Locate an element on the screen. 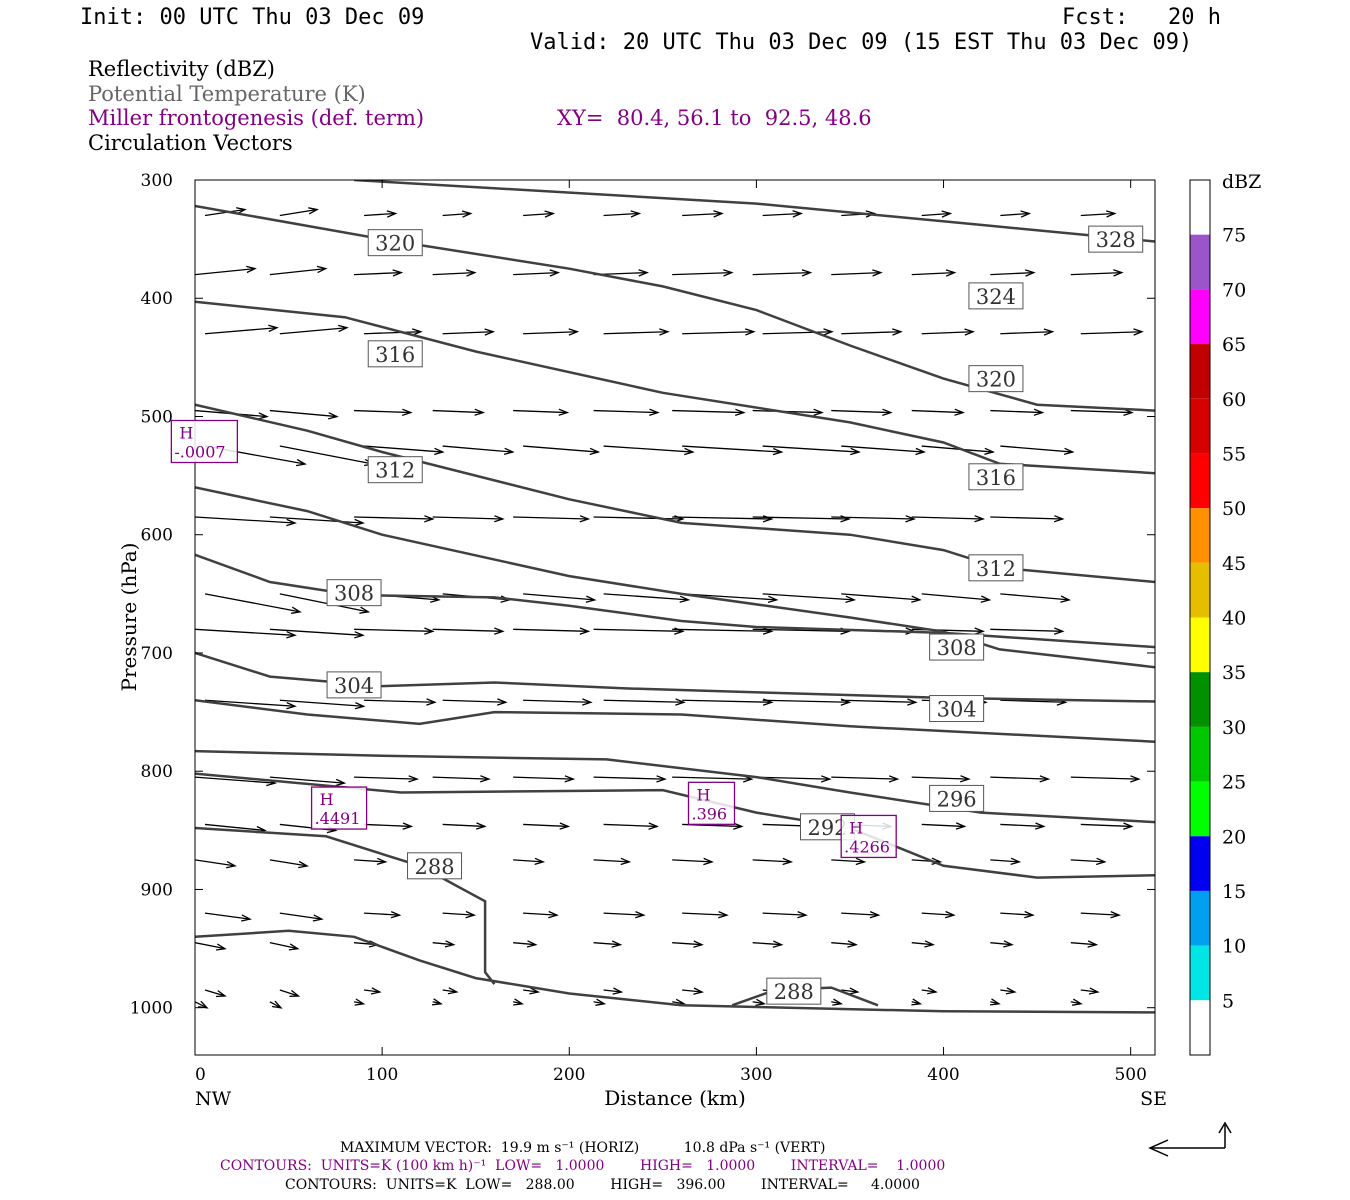 Image resolution: width=1350 pixels, height=1200 pixels. colorbar-tick-label: 70 is located at coordinates (1234, 290).